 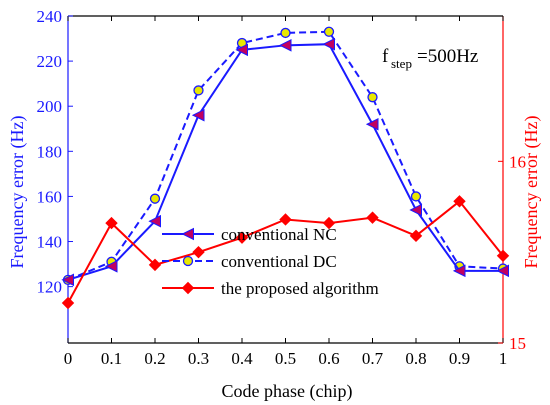 I want to click on step-annotation: f, so click(x=385, y=56).